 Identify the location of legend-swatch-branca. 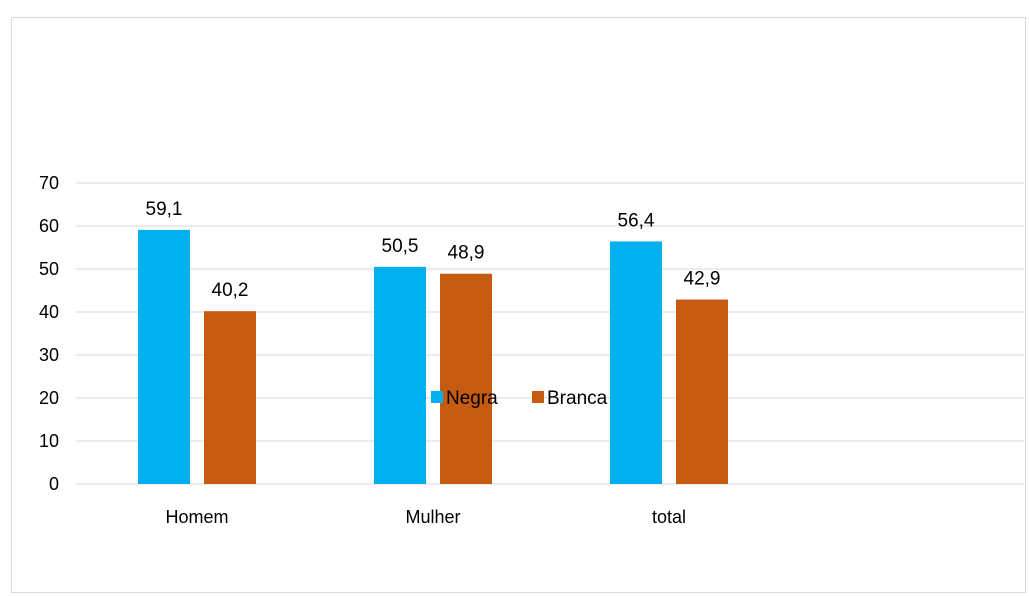
(538, 397).